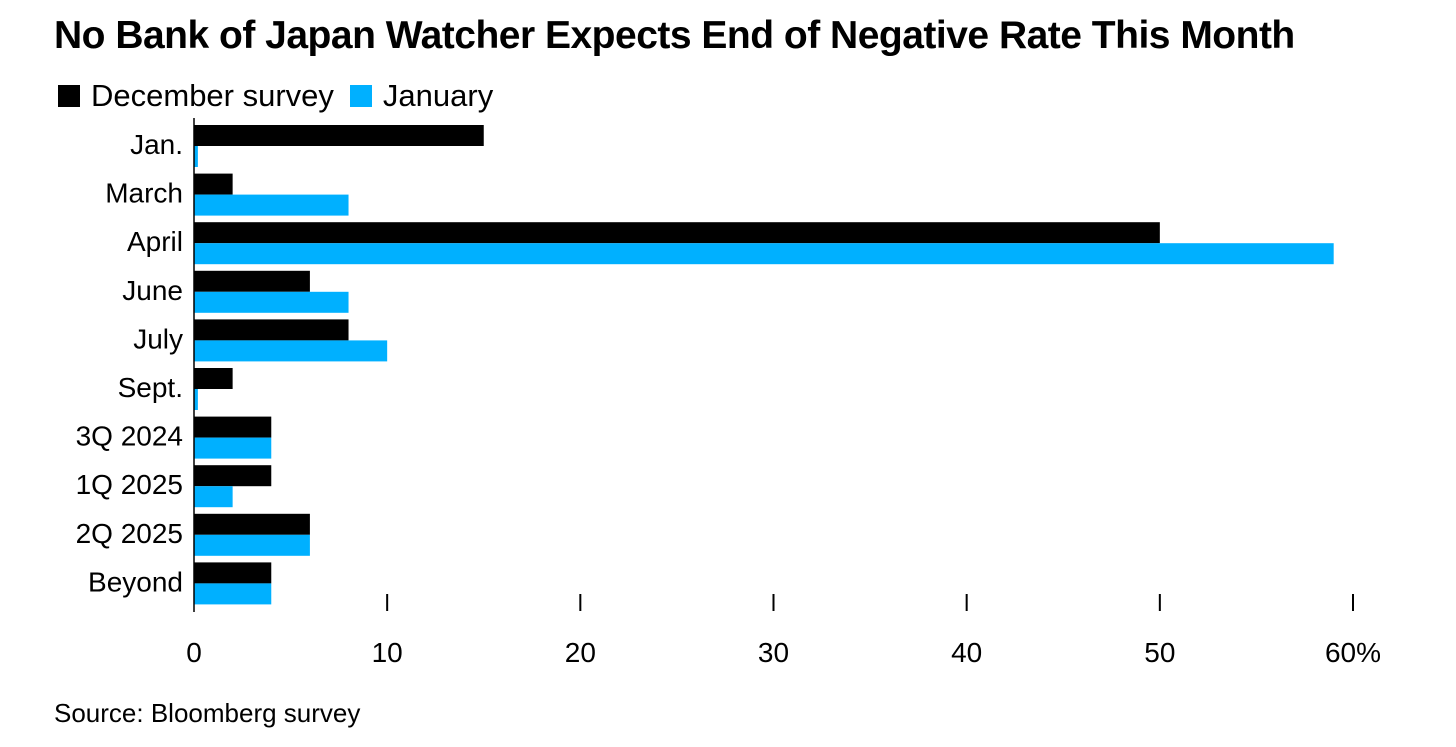 This screenshot has height=747, width=1456. I want to click on x-tick-label-6: 60%, so click(1353, 652).